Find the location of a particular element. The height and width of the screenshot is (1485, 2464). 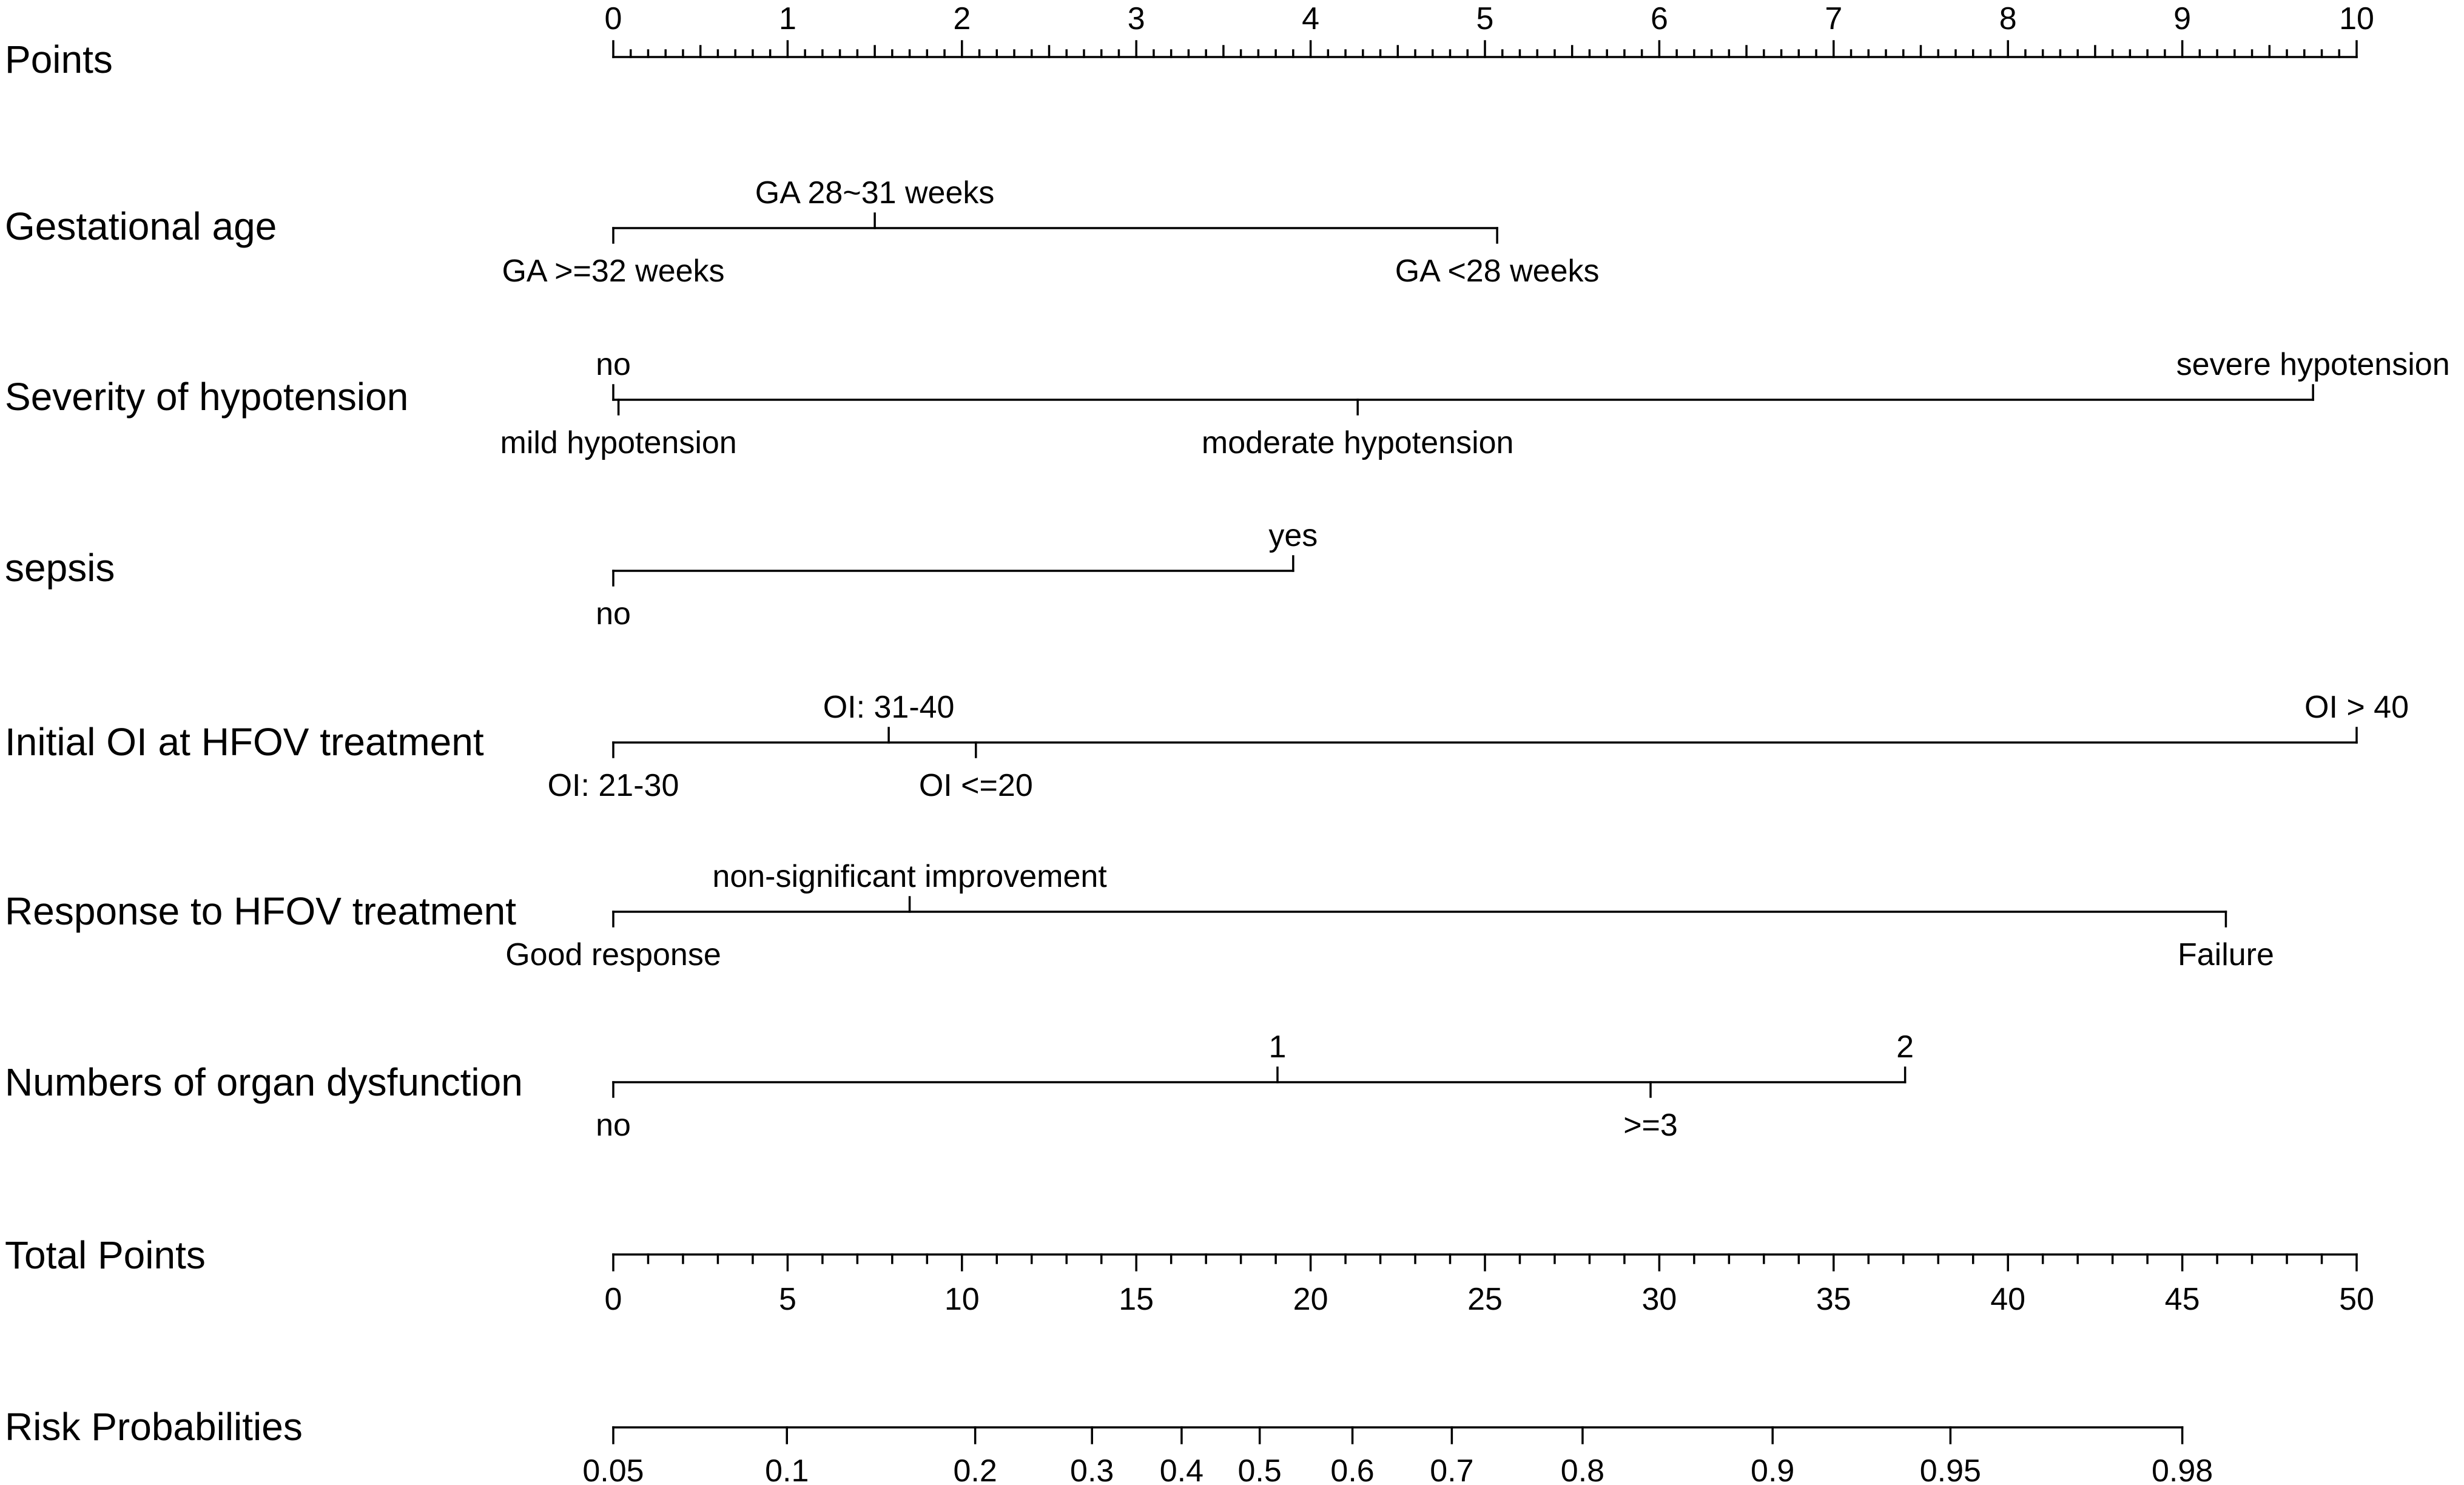

risk-tick-label: 0.5 is located at coordinates (1260, 1469).